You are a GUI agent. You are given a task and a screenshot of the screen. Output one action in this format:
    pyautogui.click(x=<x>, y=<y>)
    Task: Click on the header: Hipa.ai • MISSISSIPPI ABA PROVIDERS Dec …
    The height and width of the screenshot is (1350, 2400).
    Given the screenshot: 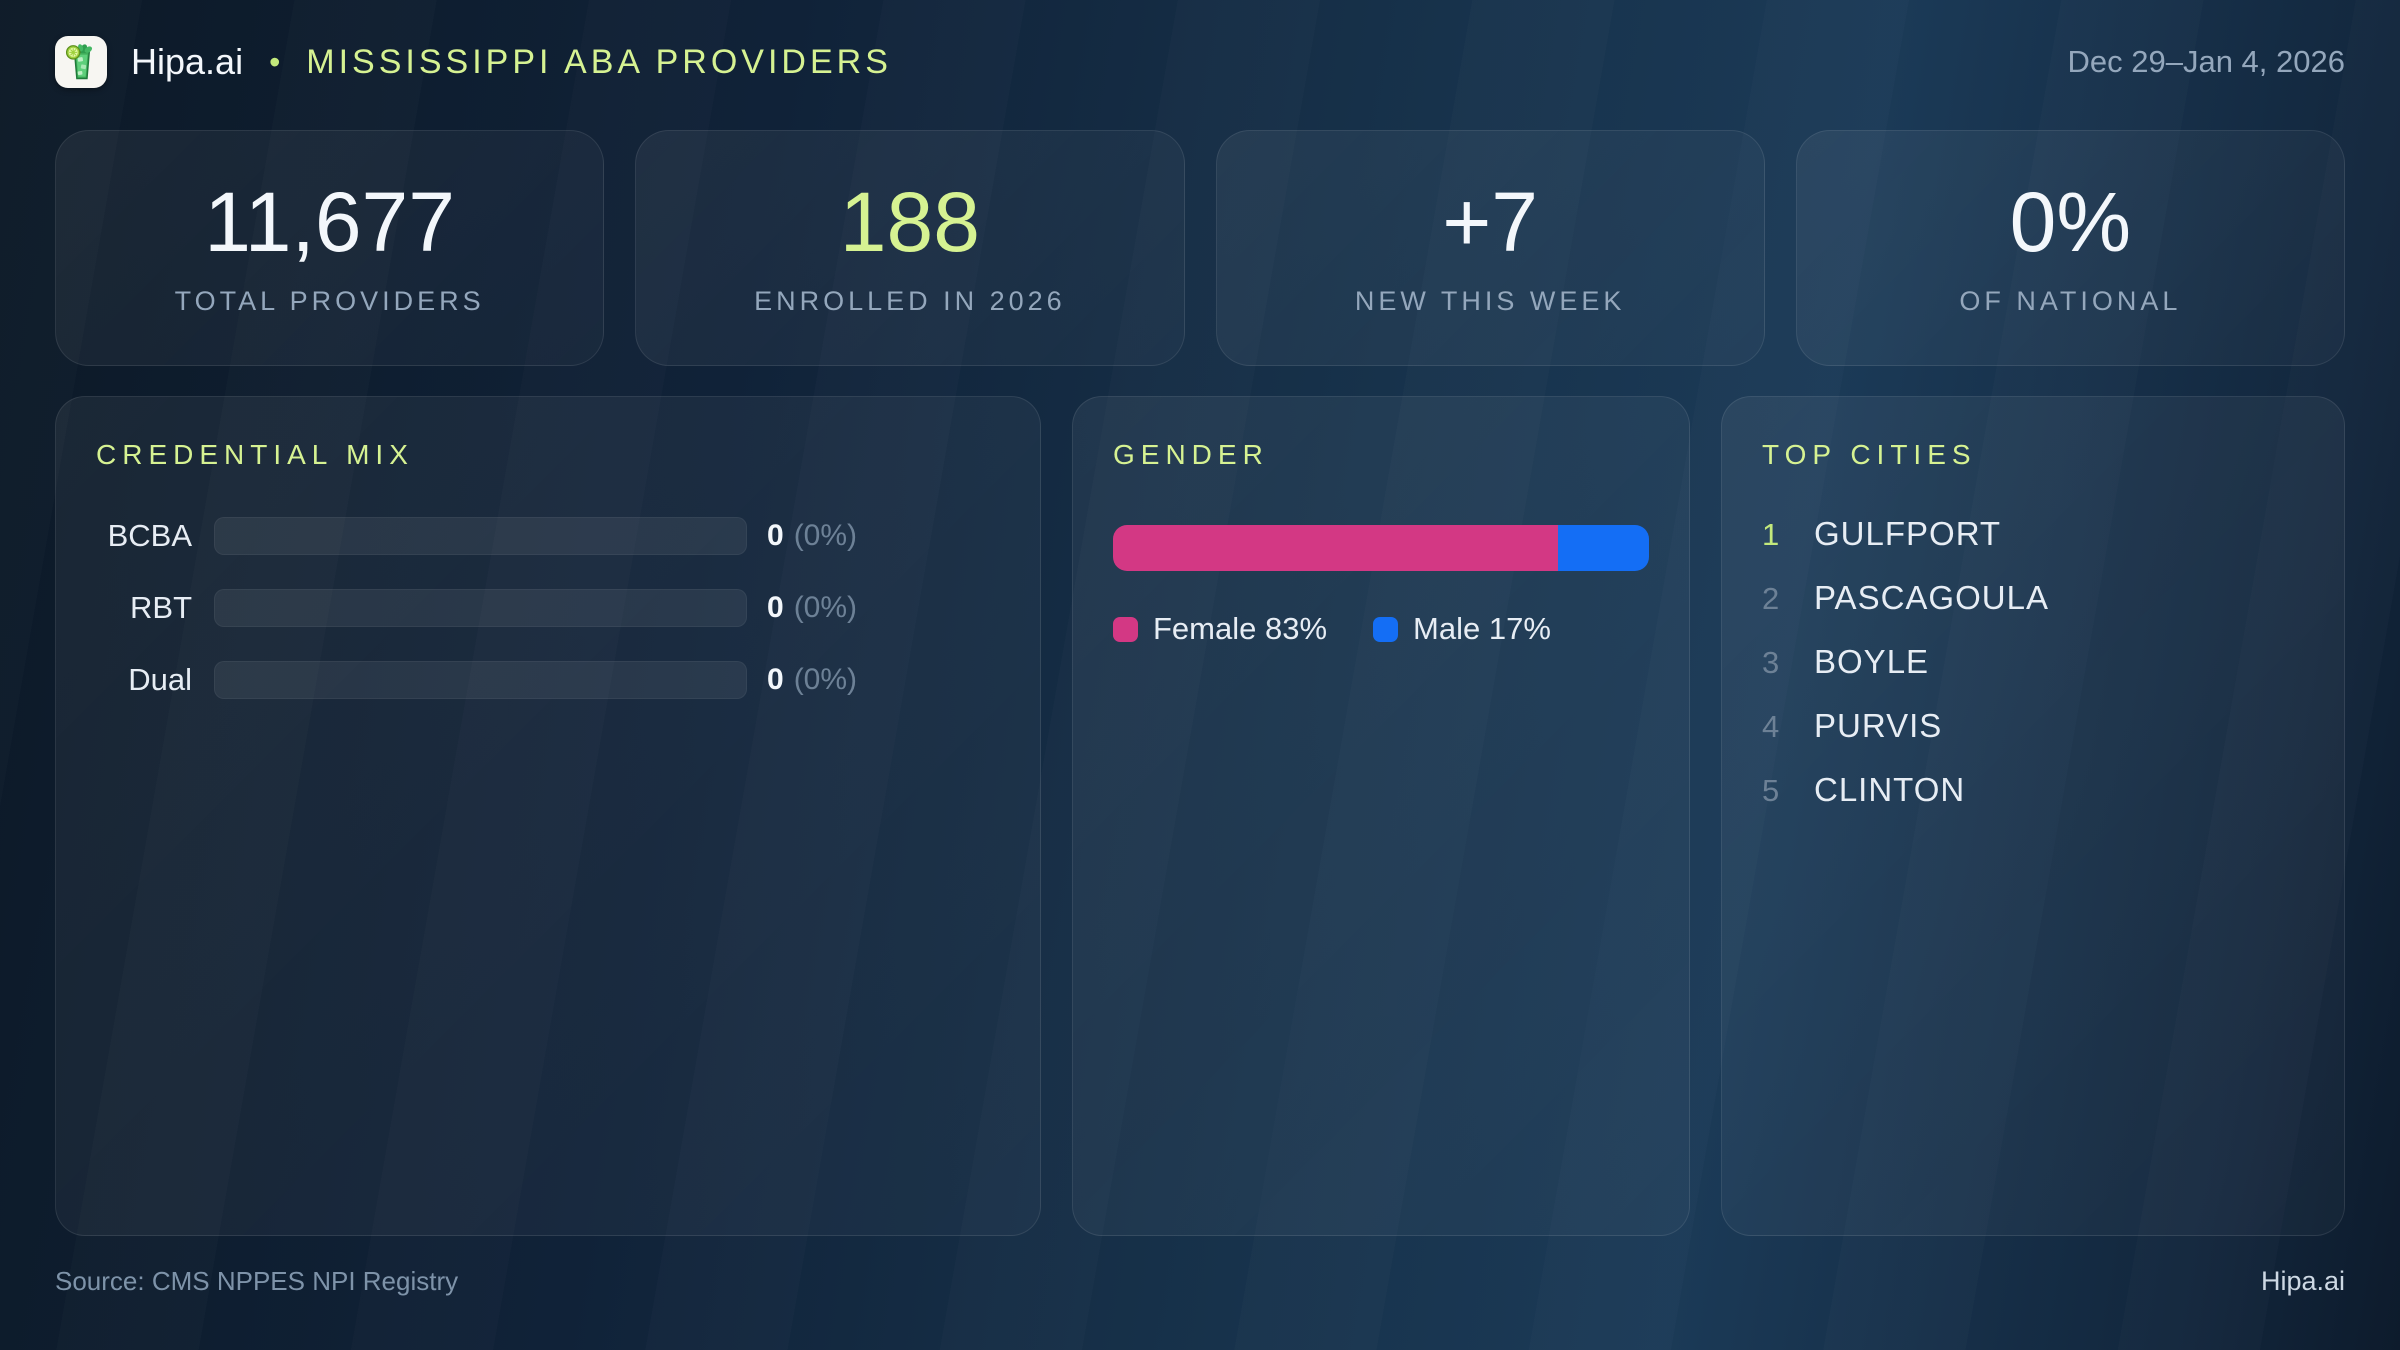 What is the action you would take?
    pyautogui.click(x=1200, y=62)
    